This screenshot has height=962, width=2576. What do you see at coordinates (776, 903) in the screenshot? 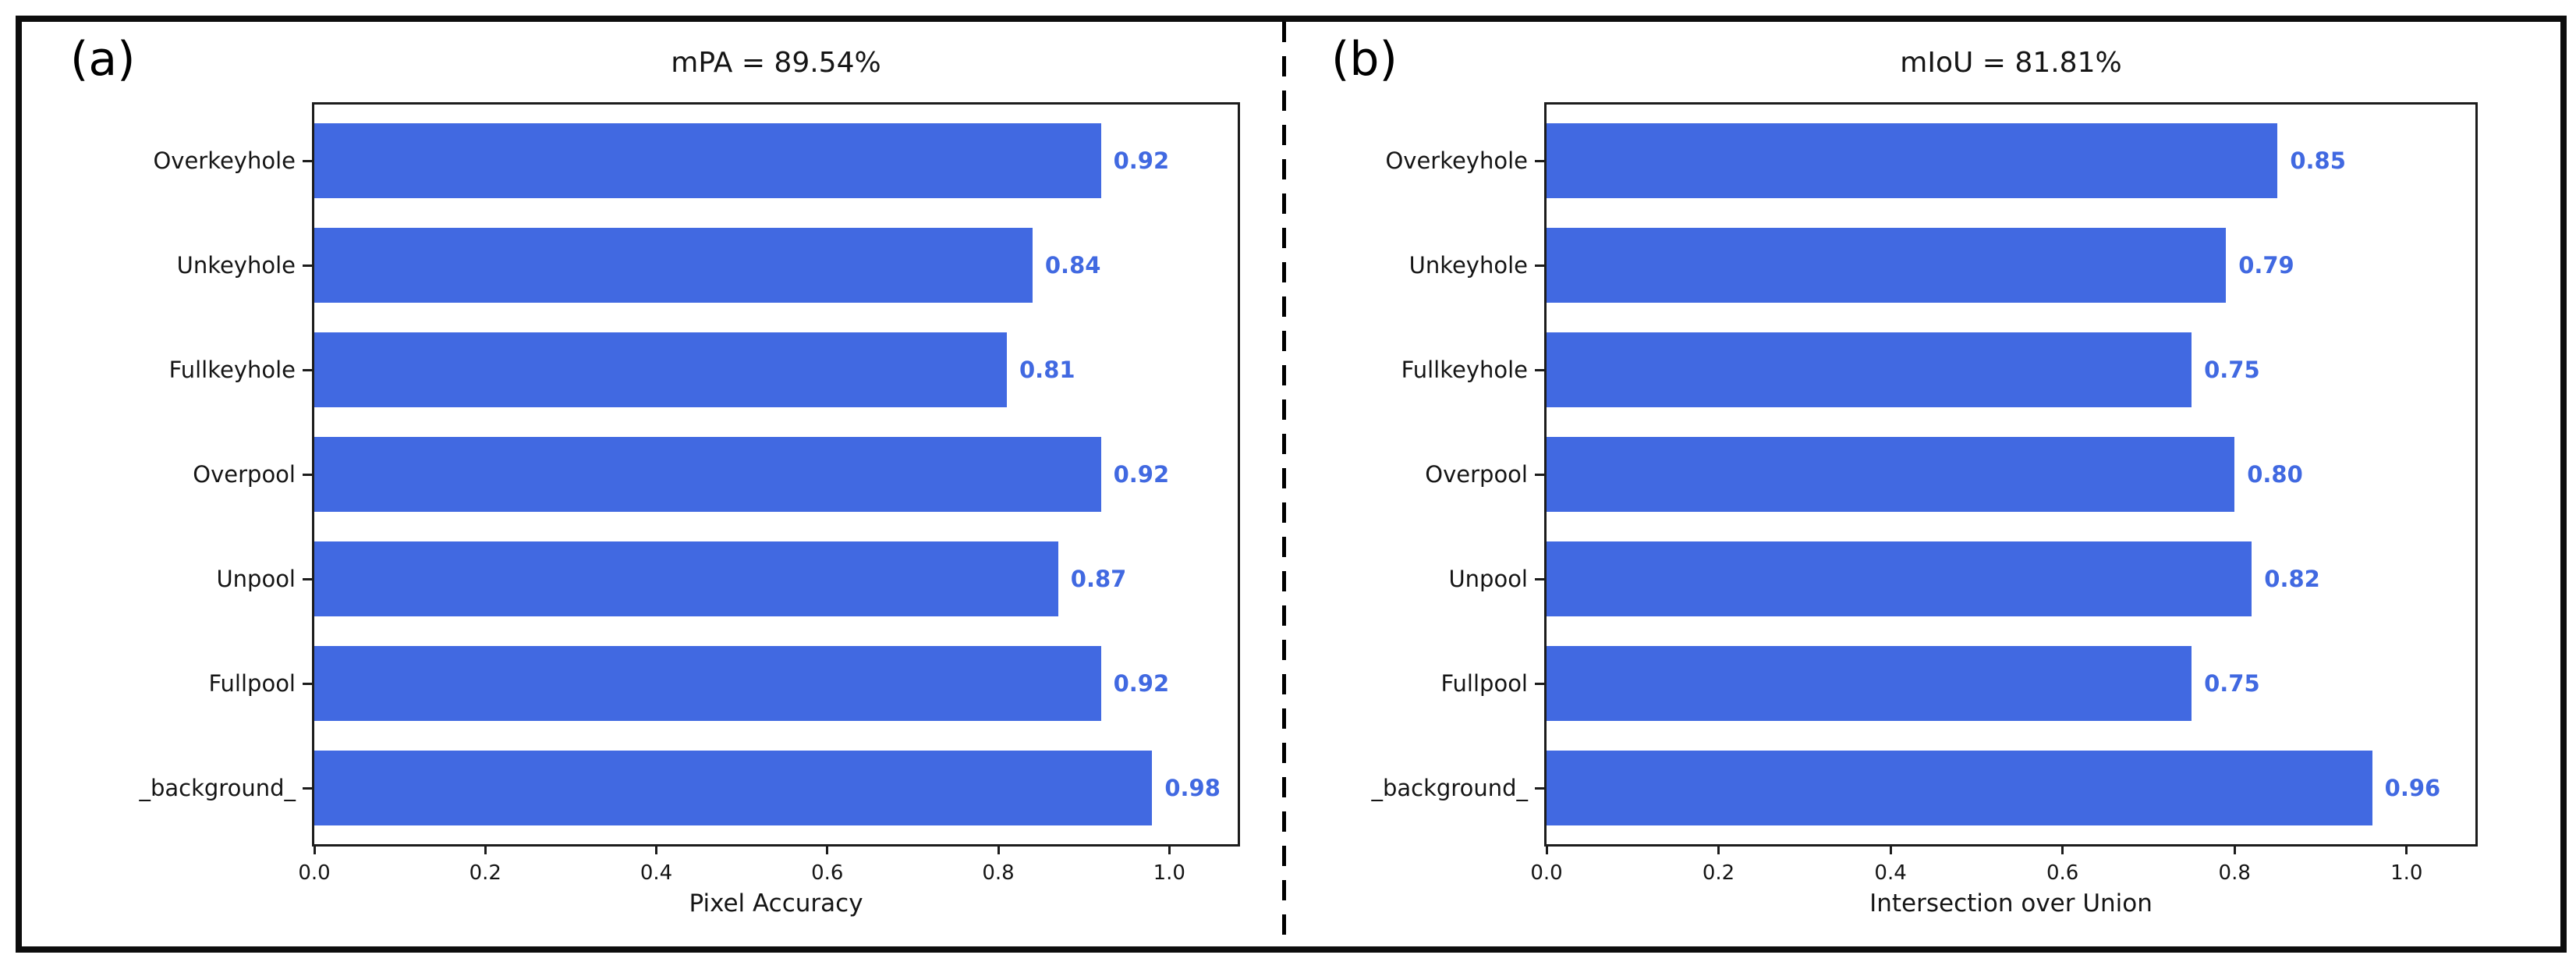
I see `chart-a-x-axis-label: Pixel Accuracy` at bounding box center [776, 903].